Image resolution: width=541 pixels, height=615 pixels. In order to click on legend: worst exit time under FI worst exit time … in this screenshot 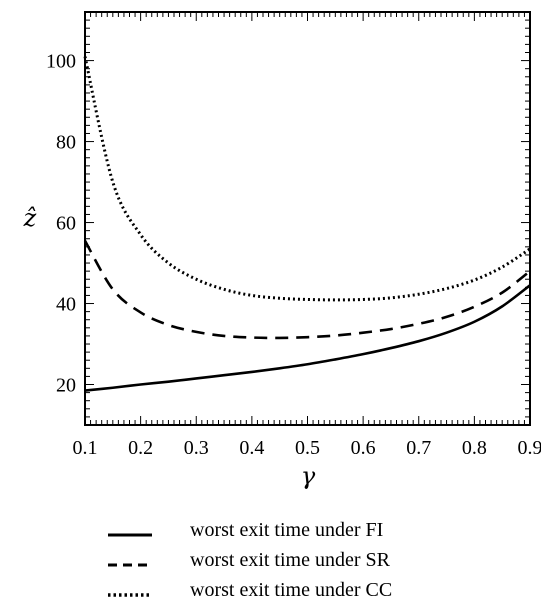, I will do `click(250, 560)`.